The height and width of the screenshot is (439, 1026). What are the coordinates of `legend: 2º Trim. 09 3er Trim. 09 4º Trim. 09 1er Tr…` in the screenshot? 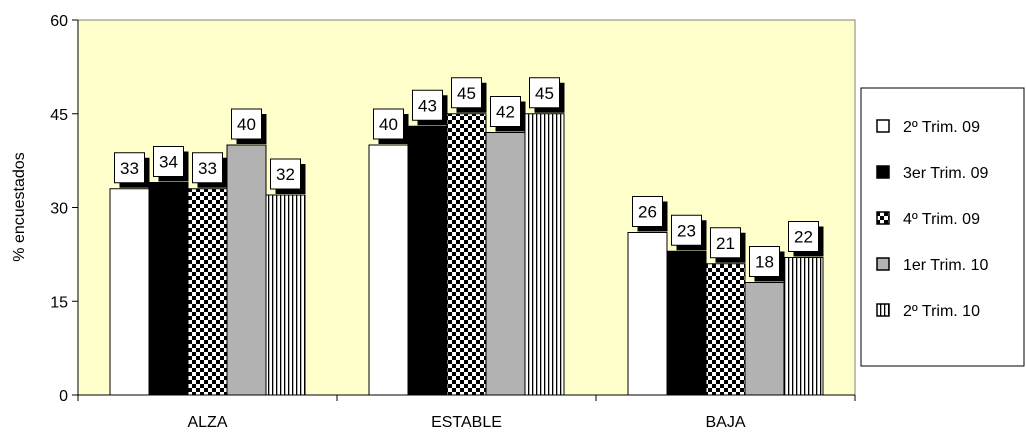 It's located at (942, 227).